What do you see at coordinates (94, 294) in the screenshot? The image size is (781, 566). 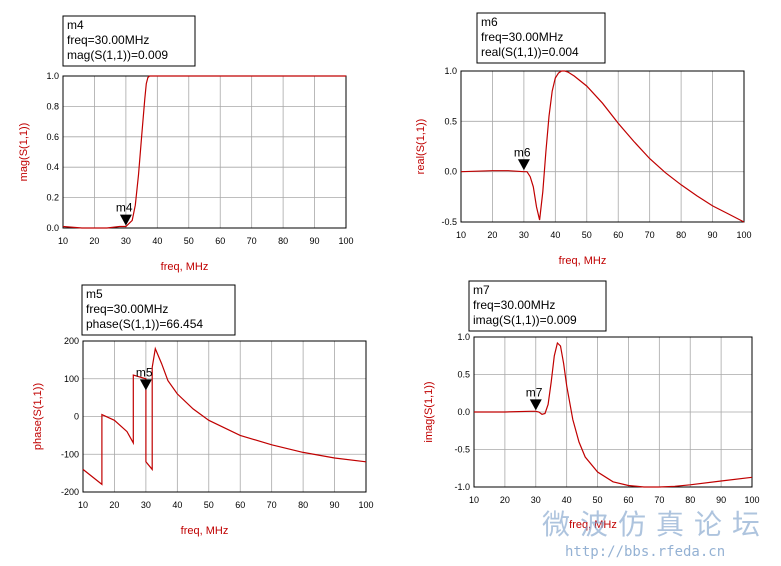 I see `marker-readout-line: m5` at bounding box center [94, 294].